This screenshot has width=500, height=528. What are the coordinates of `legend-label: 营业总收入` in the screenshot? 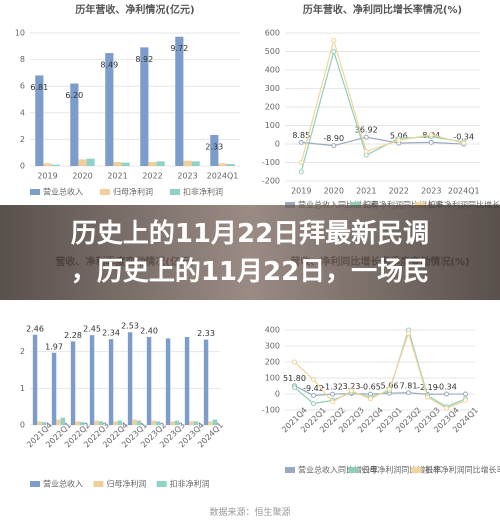 It's located at (63, 484).